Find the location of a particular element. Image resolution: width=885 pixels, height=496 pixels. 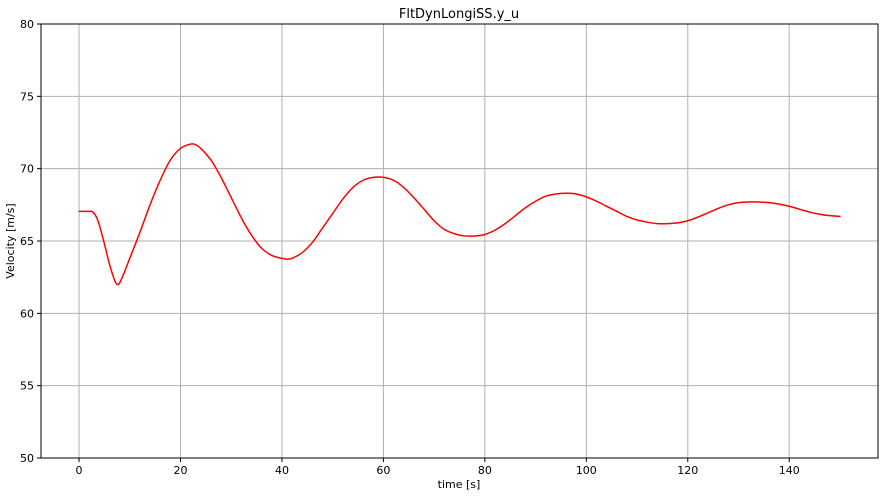

y-tick-label: 80 is located at coordinates (27, 24).